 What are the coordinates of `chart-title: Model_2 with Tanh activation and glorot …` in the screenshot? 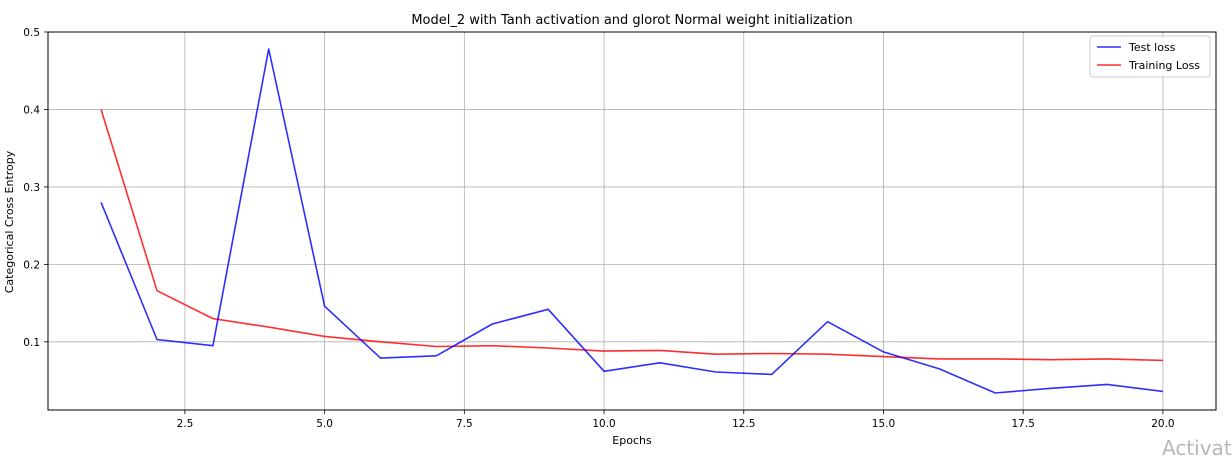 It's located at (631, 20).